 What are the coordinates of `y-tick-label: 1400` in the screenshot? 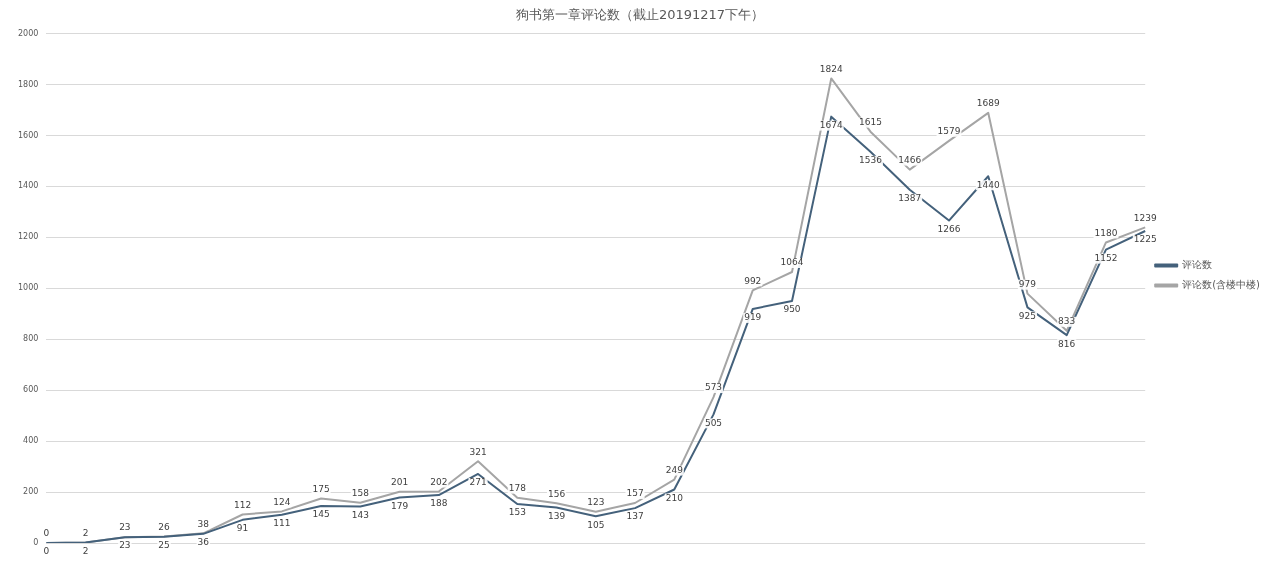 It's located at (28, 186).